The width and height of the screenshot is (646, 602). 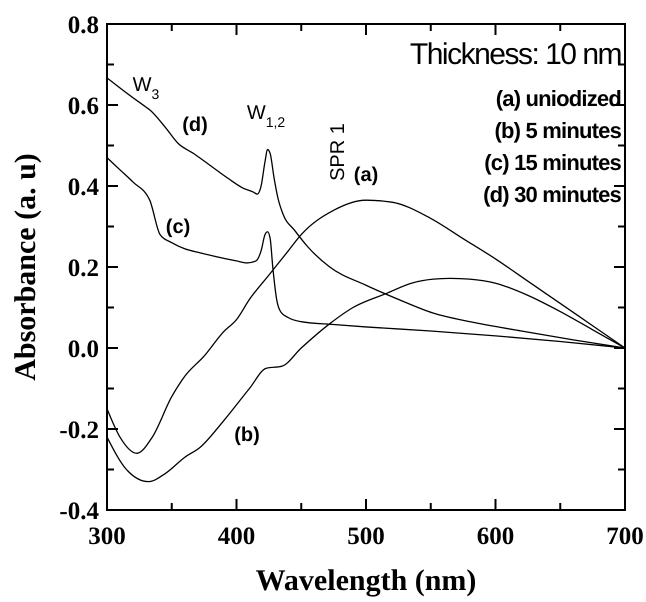 I want to click on y-tick-label: -0.4, so click(x=79, y=511).